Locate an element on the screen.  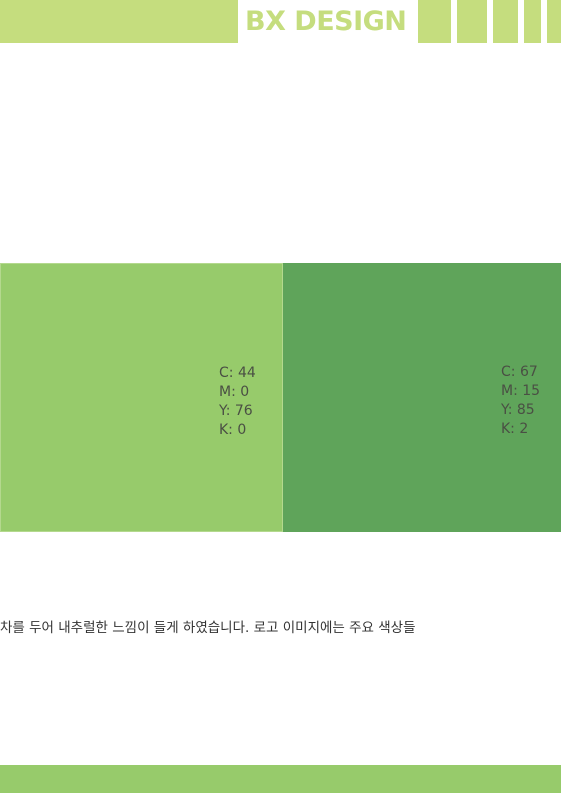
cmyk-black: K: 2 is located at coordinates (515, 429).